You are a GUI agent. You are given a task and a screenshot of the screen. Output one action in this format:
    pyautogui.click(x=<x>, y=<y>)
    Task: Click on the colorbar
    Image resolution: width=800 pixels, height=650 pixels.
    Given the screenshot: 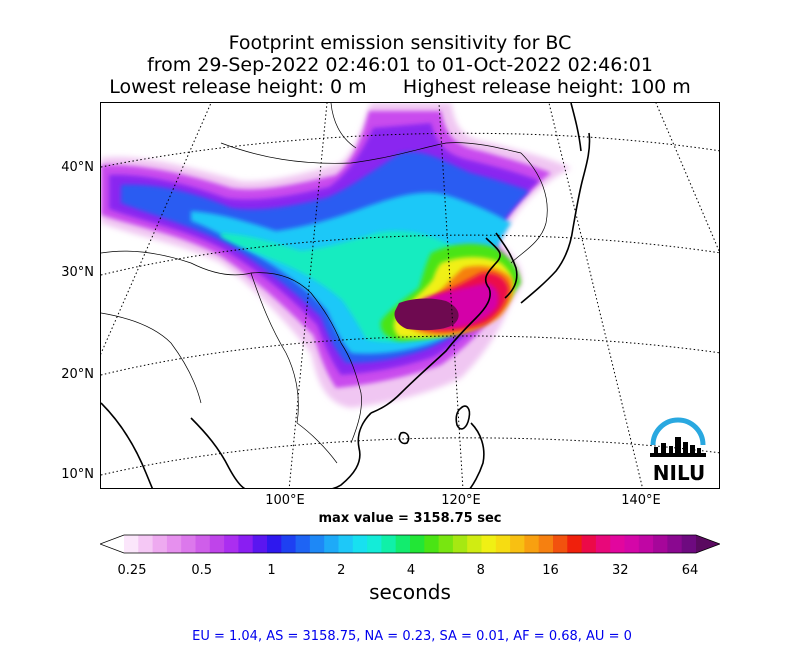 What is the action you would take?
    pyautogui.click(x=410, y=544)
    